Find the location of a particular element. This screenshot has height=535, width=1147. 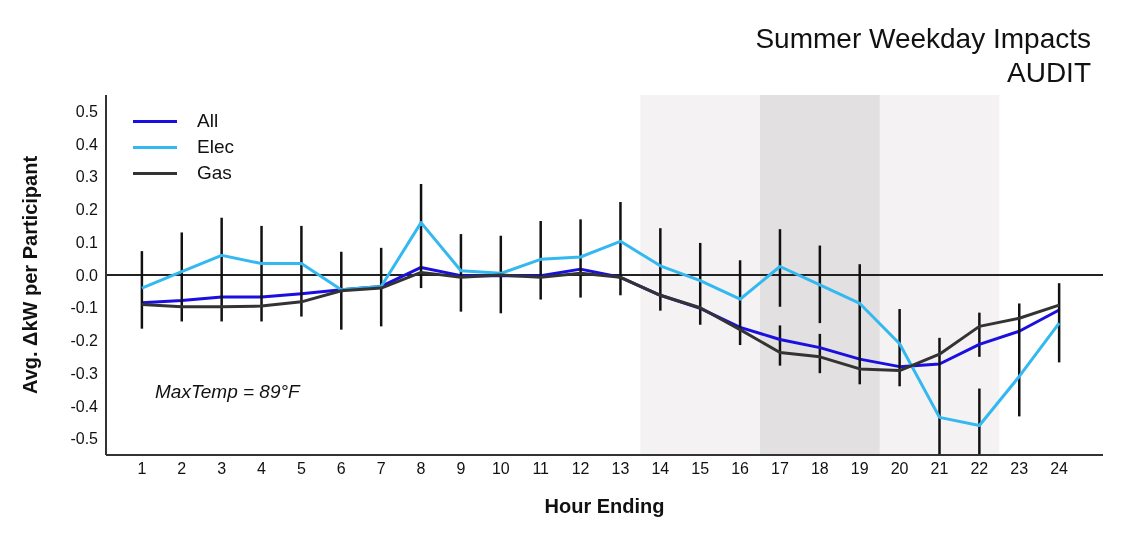

y-tick-label: -0.2 is located at coordinates (84, 341).